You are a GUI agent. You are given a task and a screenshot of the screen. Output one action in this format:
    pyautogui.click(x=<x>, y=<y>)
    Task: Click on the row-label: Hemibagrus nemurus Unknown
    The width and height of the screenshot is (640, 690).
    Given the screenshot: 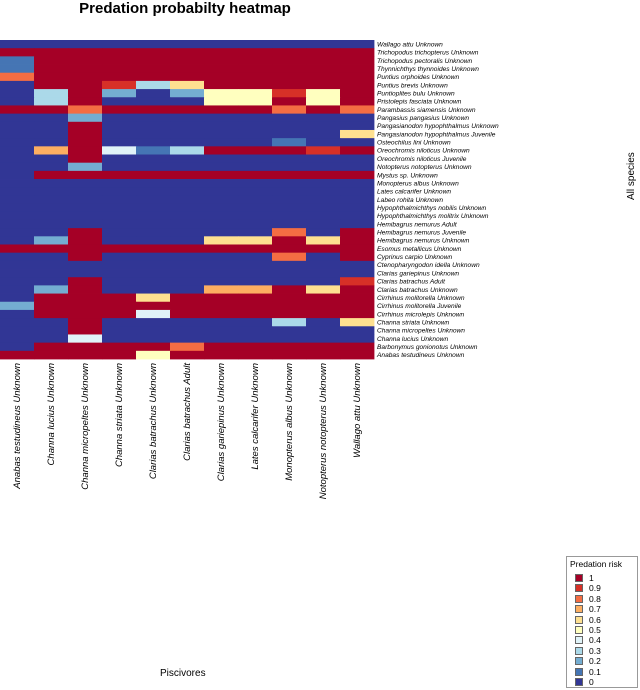 What is the action you would take?
    pyautogui.click(x=423, y=241)
    